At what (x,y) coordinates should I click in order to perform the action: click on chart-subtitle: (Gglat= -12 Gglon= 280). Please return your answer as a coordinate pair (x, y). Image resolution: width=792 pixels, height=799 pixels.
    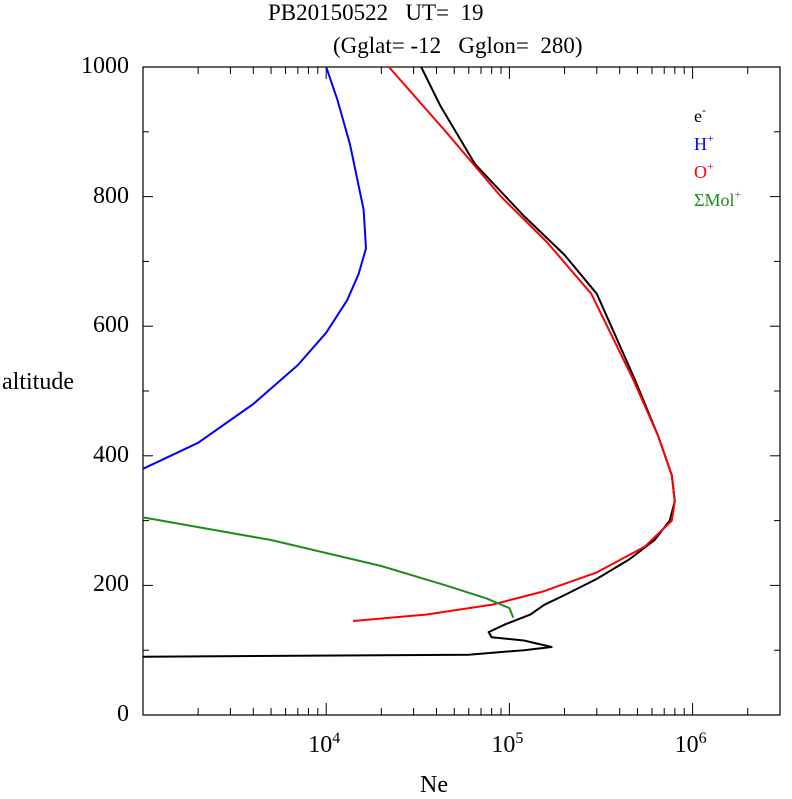
    Looking at the image, I should click on (458, 45).